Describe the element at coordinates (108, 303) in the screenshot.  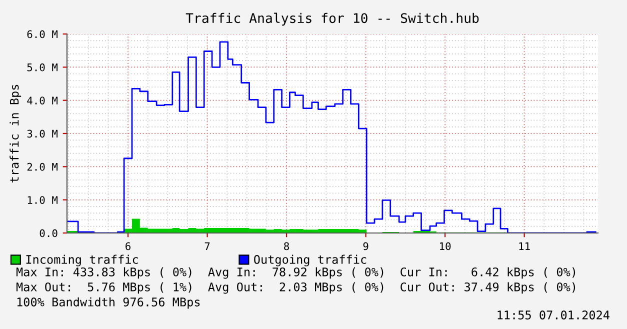
I see `text: 100% Bandwidth 976.56 MBps` at that location.